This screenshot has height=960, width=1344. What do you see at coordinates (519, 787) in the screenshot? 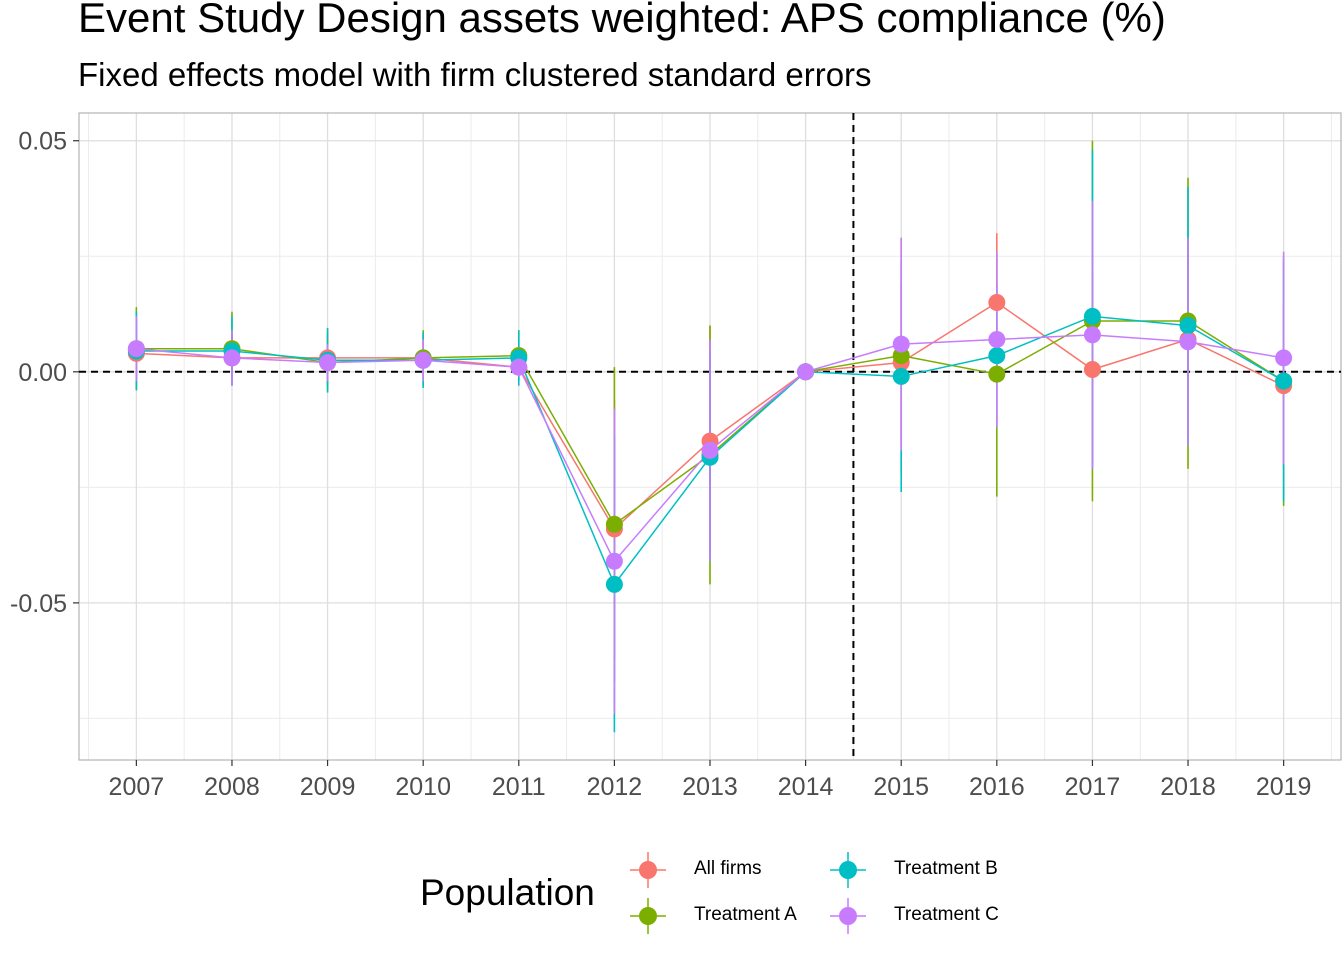
I see `x-tick-label: 2011` at bounding box center [519, 787].